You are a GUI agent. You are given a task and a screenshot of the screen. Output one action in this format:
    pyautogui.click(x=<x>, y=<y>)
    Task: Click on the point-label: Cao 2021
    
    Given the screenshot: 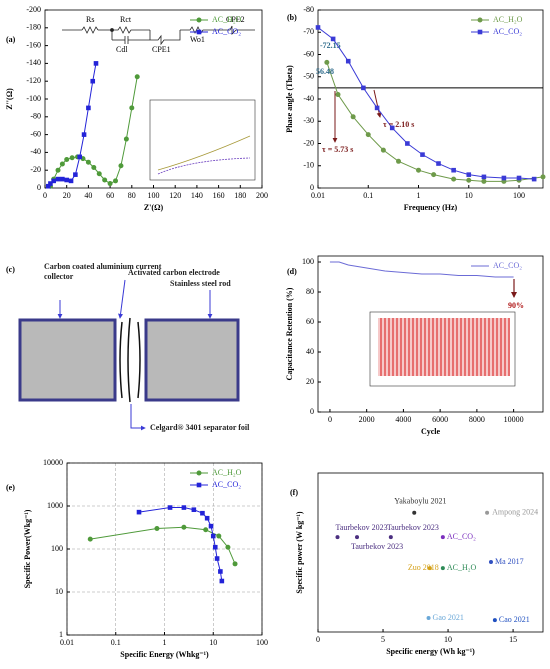 What is the action you would take?
    pyautogui.click(x=514, y=619)
    